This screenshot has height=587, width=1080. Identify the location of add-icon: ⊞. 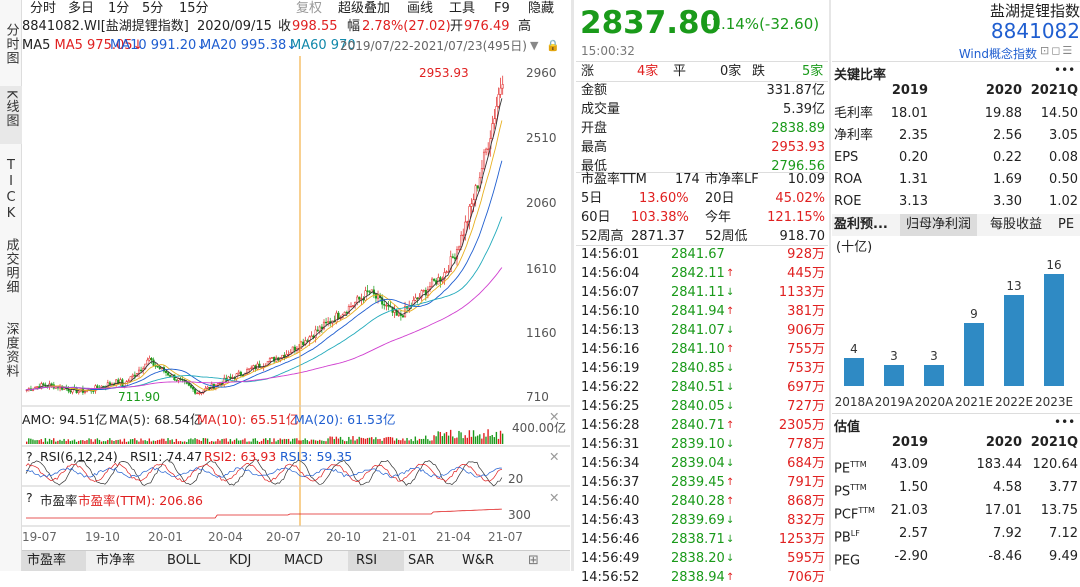
(533, 560).